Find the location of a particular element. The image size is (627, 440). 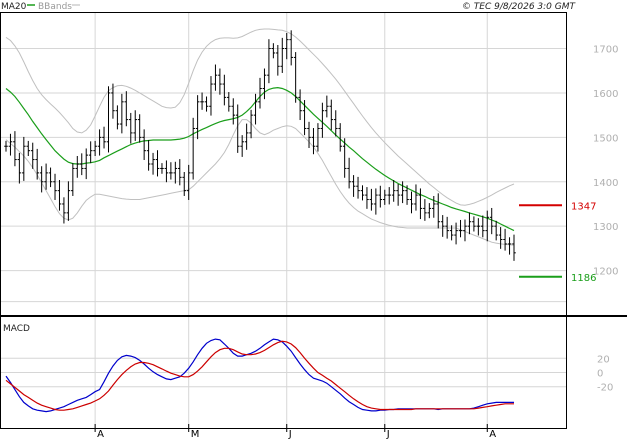

macd-lines is located at coordinates (259, 375).